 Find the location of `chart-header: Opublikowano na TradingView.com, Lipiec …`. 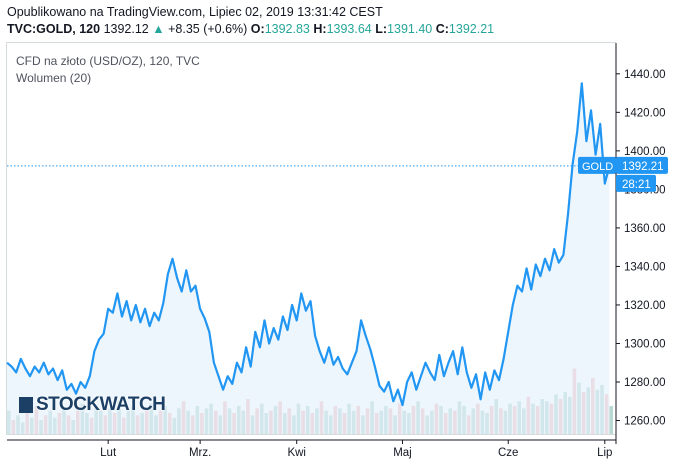

chart-header: Opublikowano na TradingView.com, Lipiec … is located at coordinates (250, 21).